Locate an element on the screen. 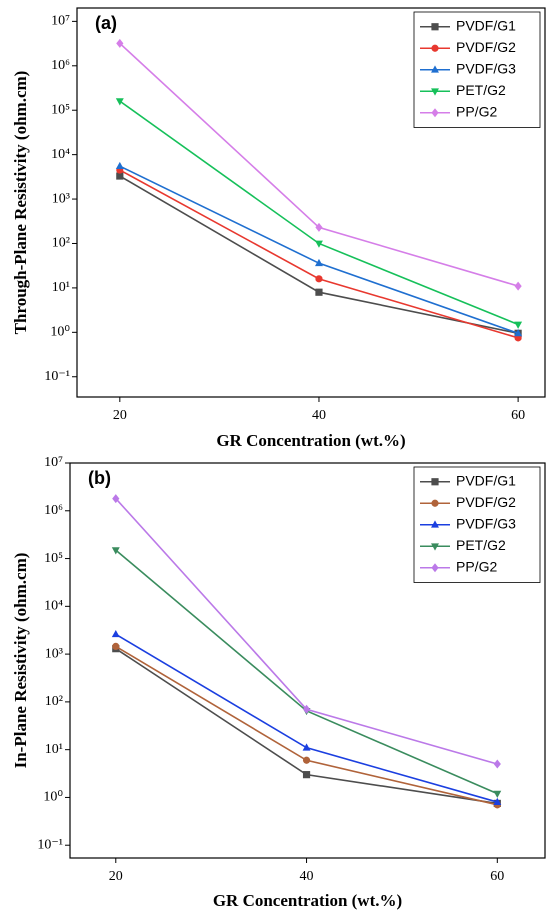 This screenshot has height=912, width=550. y-axis-label: In-Plane Resistivity (ohm.cm) is located at coordinates (20, 661).